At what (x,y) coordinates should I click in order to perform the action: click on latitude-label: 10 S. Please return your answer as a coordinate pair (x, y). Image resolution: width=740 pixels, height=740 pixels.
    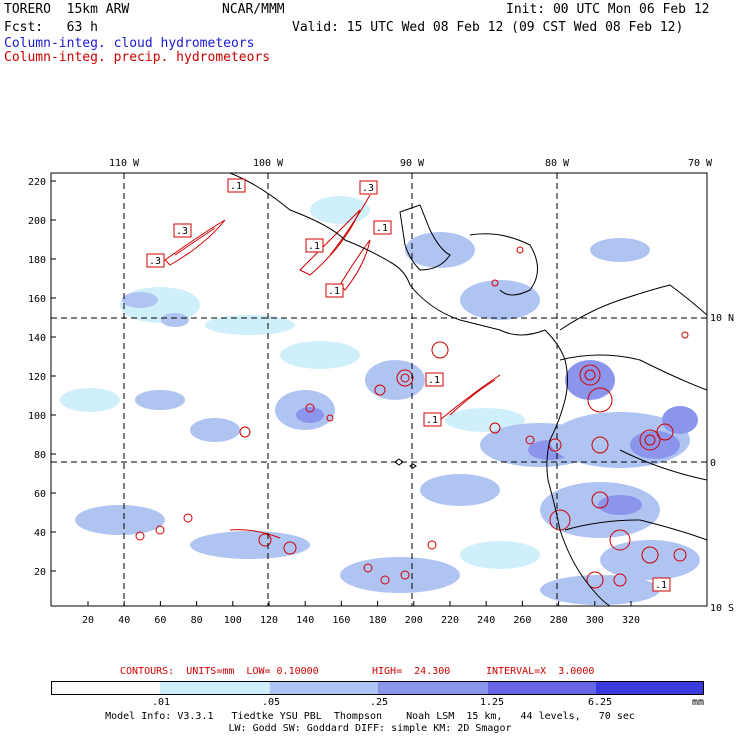
    Looking at the image, I should click on (722, 608).